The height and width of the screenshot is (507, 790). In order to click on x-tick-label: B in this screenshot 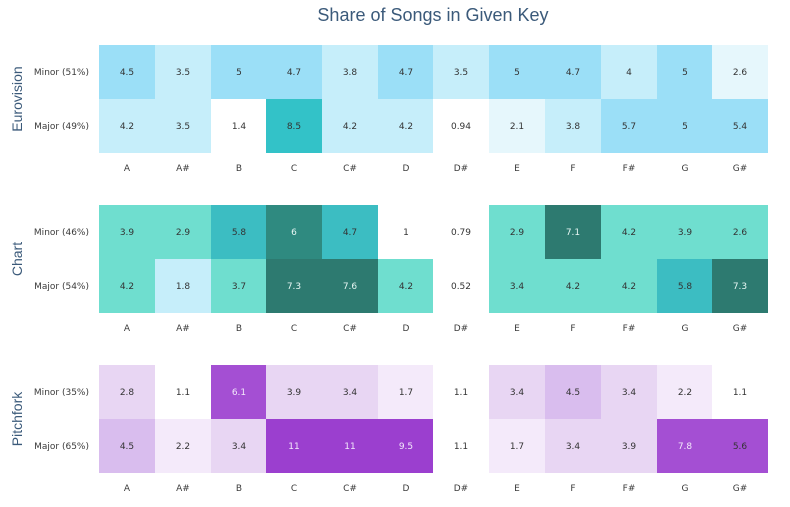, I will do `click(239, 489)`.